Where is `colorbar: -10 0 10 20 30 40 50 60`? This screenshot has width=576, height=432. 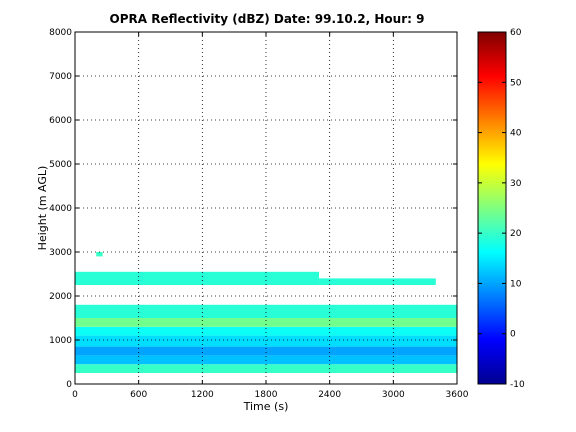 colorbar: -10 0 10 20 30 40 50 60 is located at coordinates (501, 209).